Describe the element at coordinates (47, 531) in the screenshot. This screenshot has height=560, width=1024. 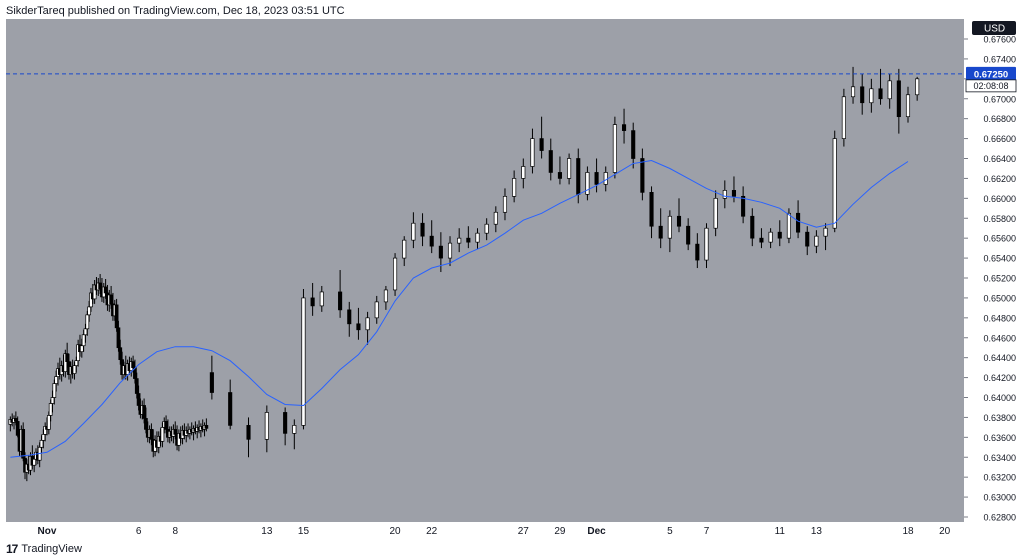
I see `x-tick-label: Nov` at that location.